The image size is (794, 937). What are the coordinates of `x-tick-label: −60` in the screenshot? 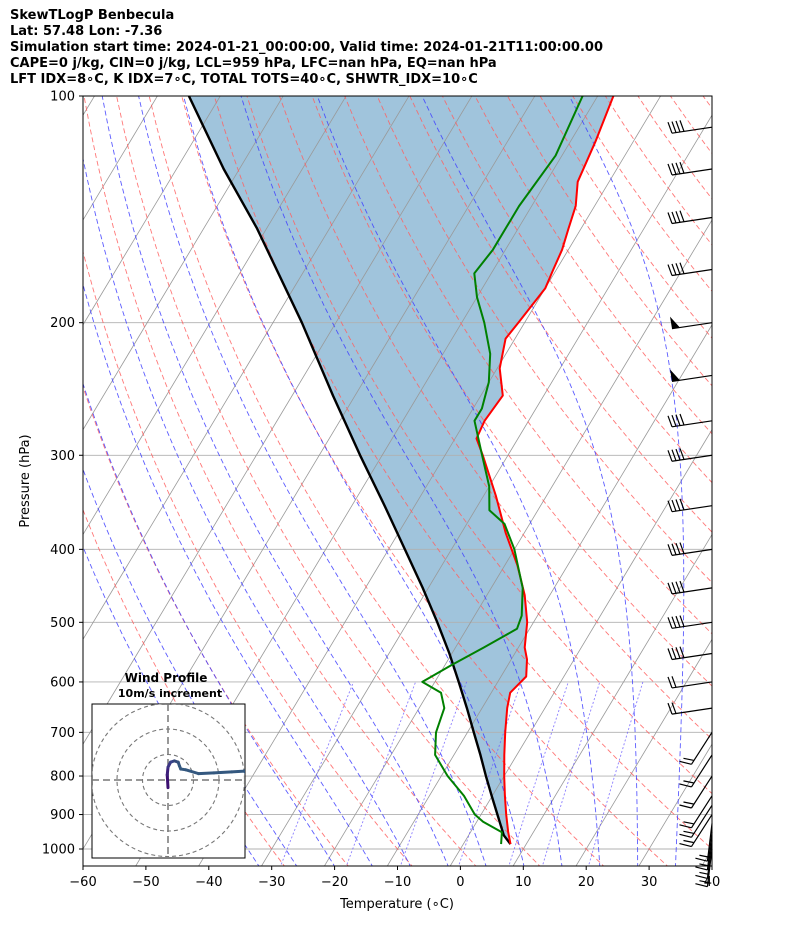 It's located at (82, 882).